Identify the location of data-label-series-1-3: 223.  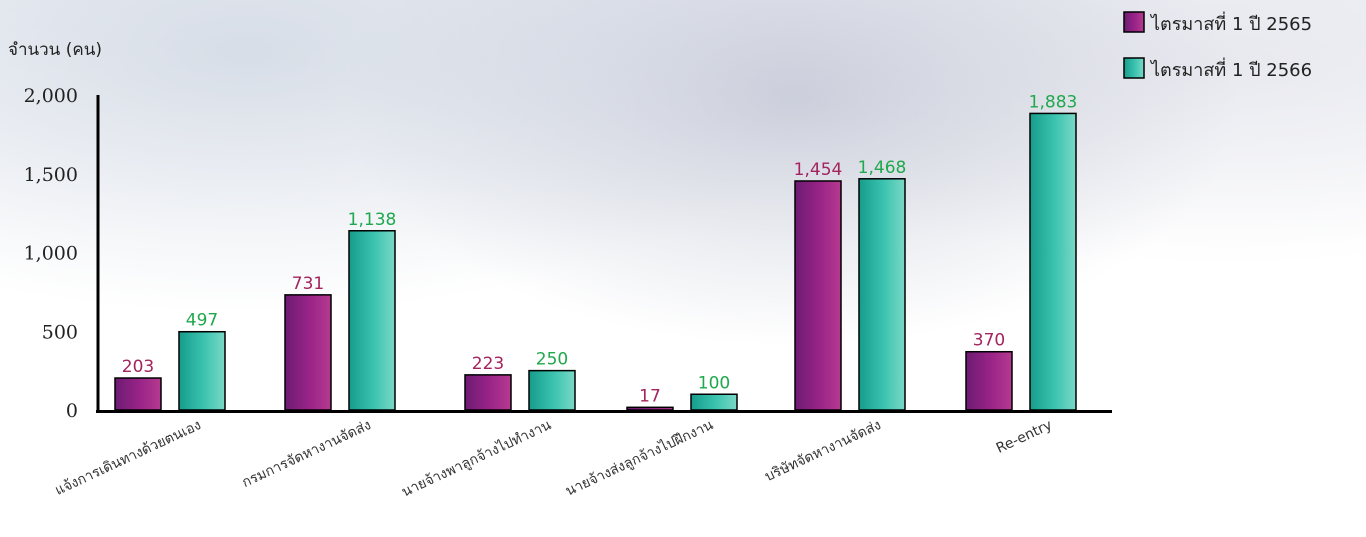
(488, 364).